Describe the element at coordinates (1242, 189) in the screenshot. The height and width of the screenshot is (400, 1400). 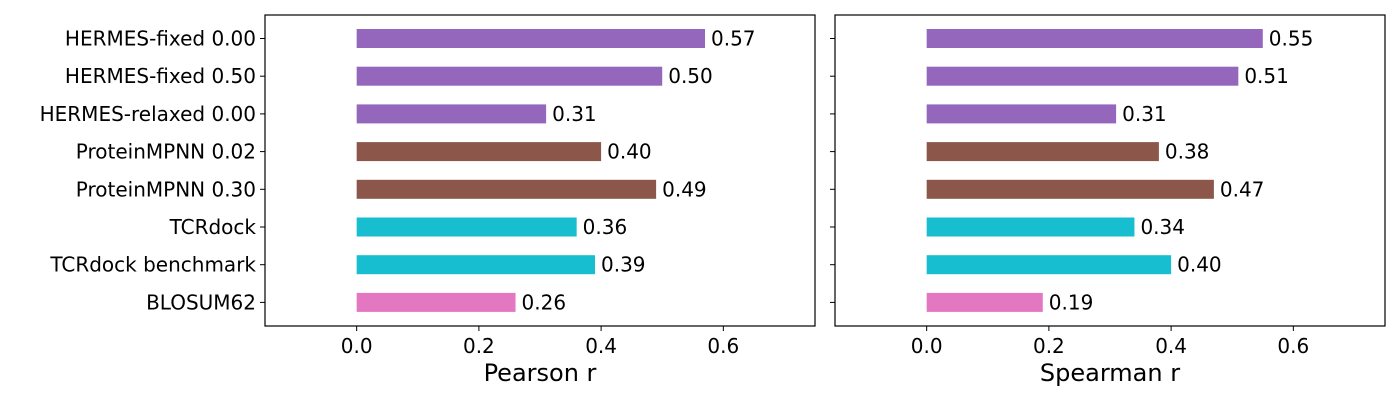
I see `value-label: 0.47` at that location.